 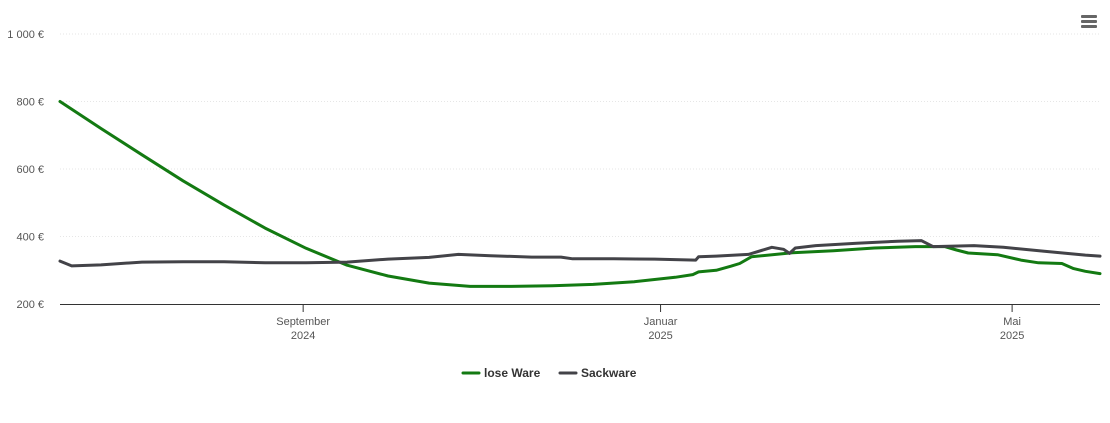 I want to click on y-tick-label: 200 €, so click(x=30, y=305).